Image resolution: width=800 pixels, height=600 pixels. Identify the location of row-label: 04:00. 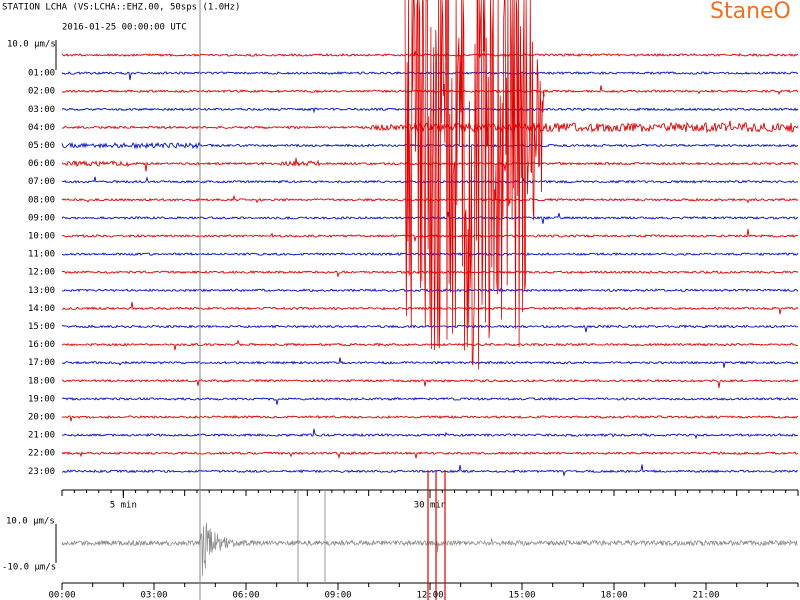
(41, 128).